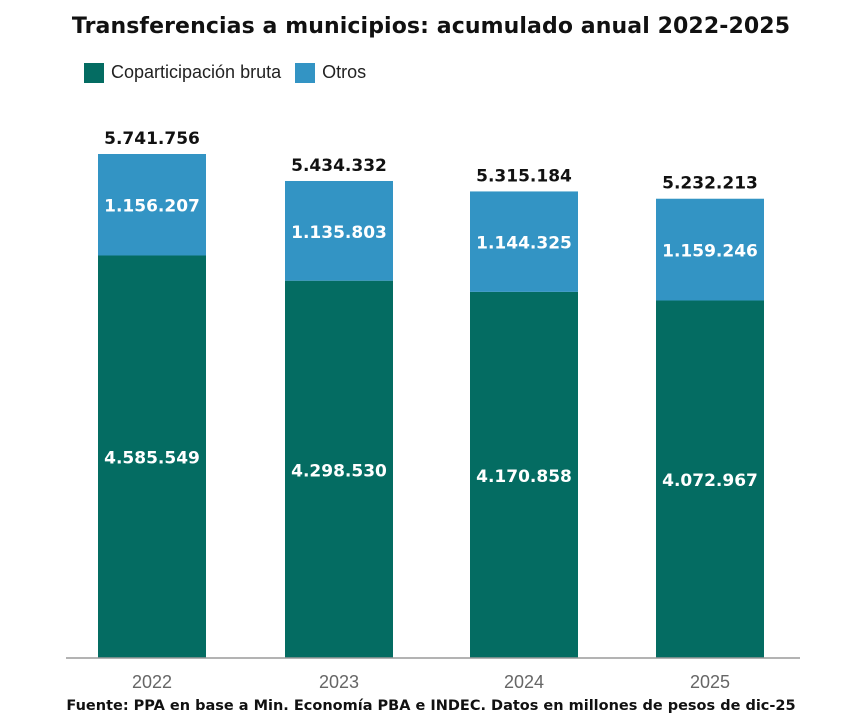  I want to click on data-label-coparticipacion-2025: 4.072.967, so click(710, 481).